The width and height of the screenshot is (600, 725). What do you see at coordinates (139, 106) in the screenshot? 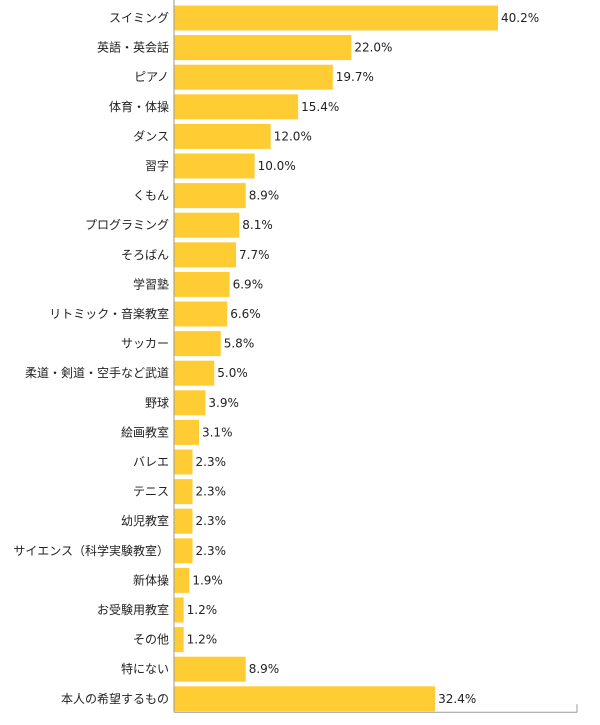
I see `category-label: 体育・体操` at bounding box center [139, 106].